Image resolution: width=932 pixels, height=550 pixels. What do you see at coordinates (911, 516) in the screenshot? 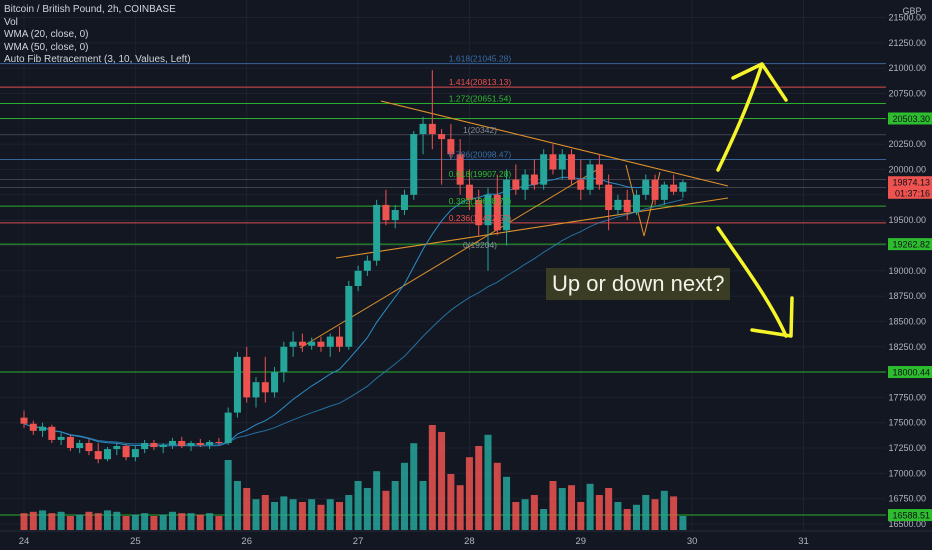
I see `price-label: 16588.51` at bounding box center [911, 516].